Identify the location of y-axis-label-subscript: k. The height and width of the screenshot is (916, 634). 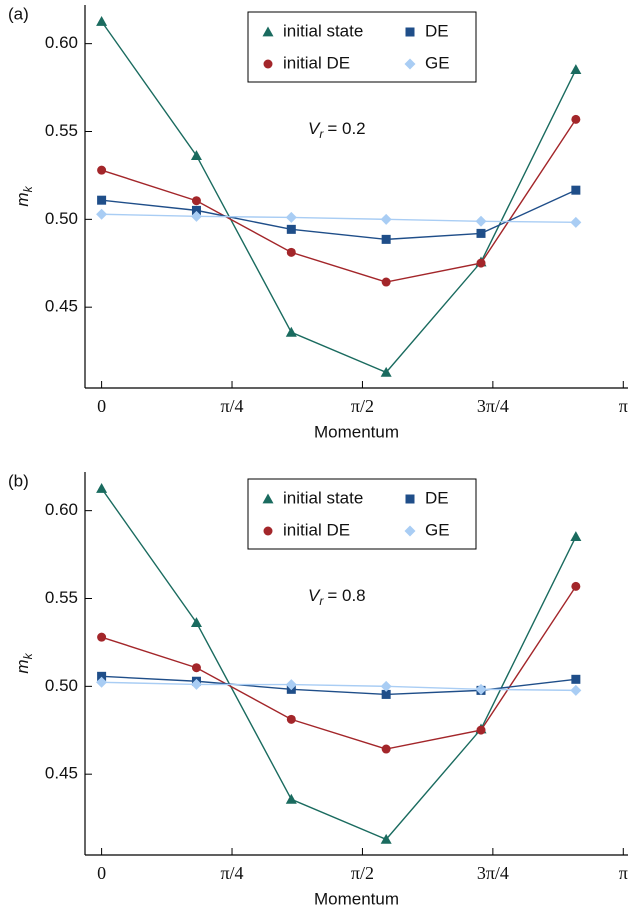
(28, 655).